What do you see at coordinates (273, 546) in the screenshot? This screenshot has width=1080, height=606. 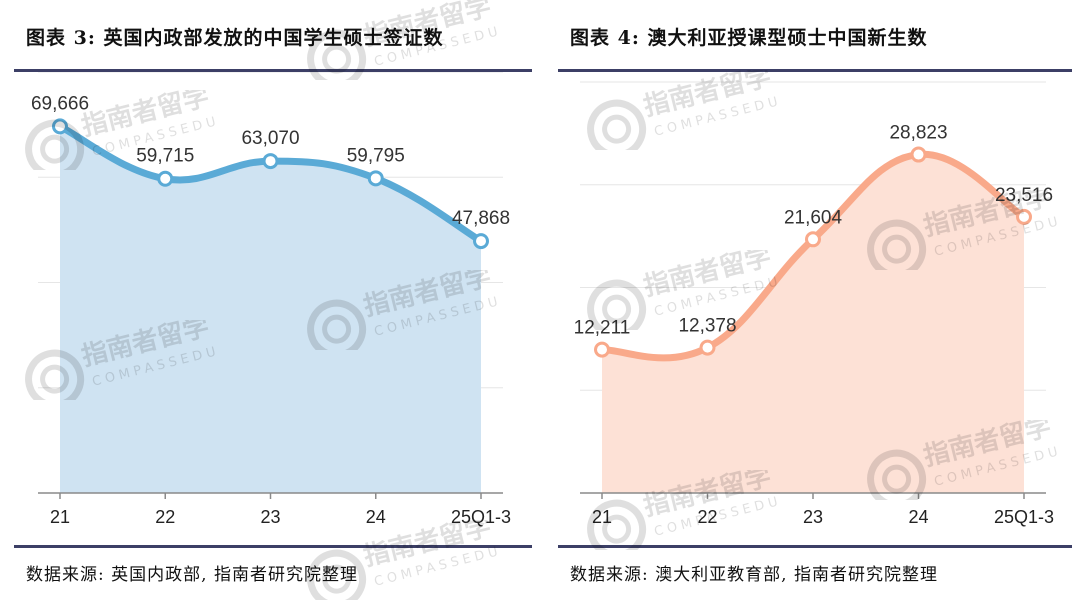 I see `source-rule-left` at bounding box center [273, 546].